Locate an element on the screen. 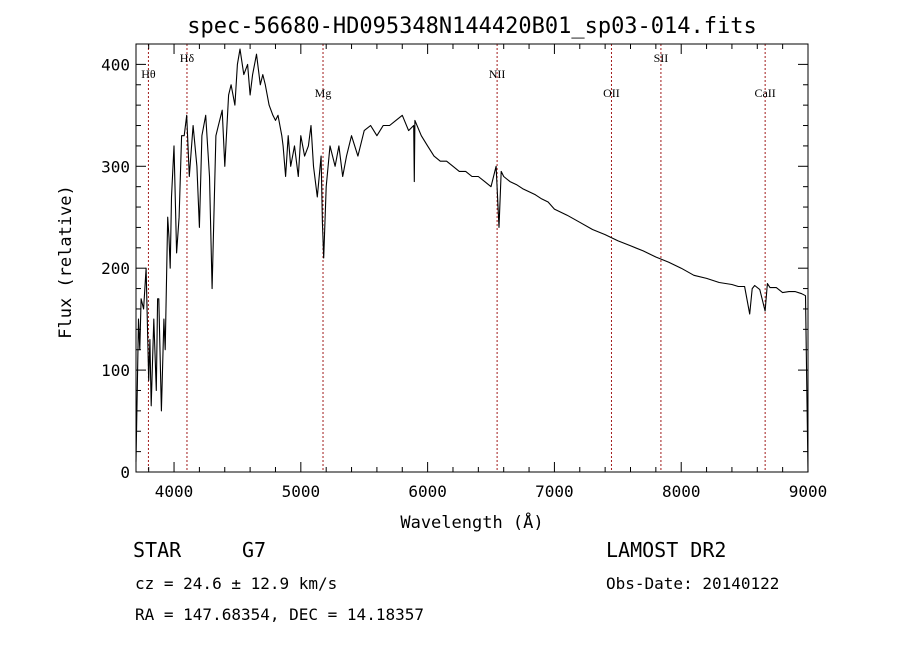  object-class: STAR is located at coordinates (157, 550).